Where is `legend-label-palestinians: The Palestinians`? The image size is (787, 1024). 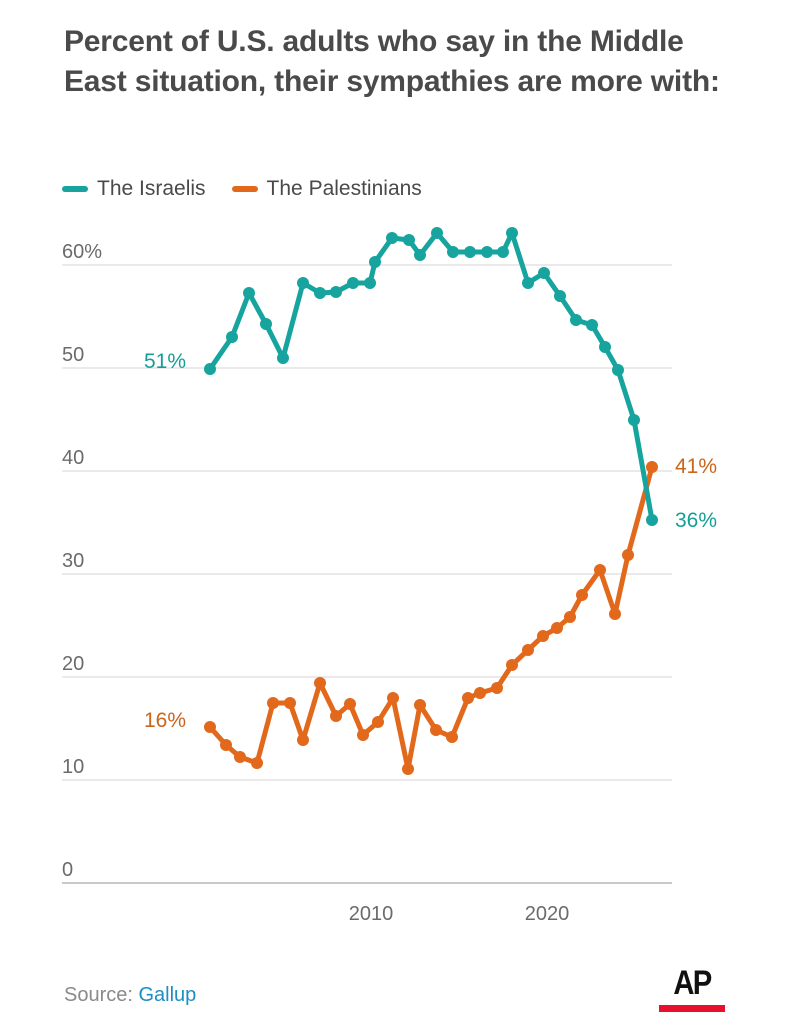 legend-label-palestinians: The Palestinians is located at coordinates (344, 188).